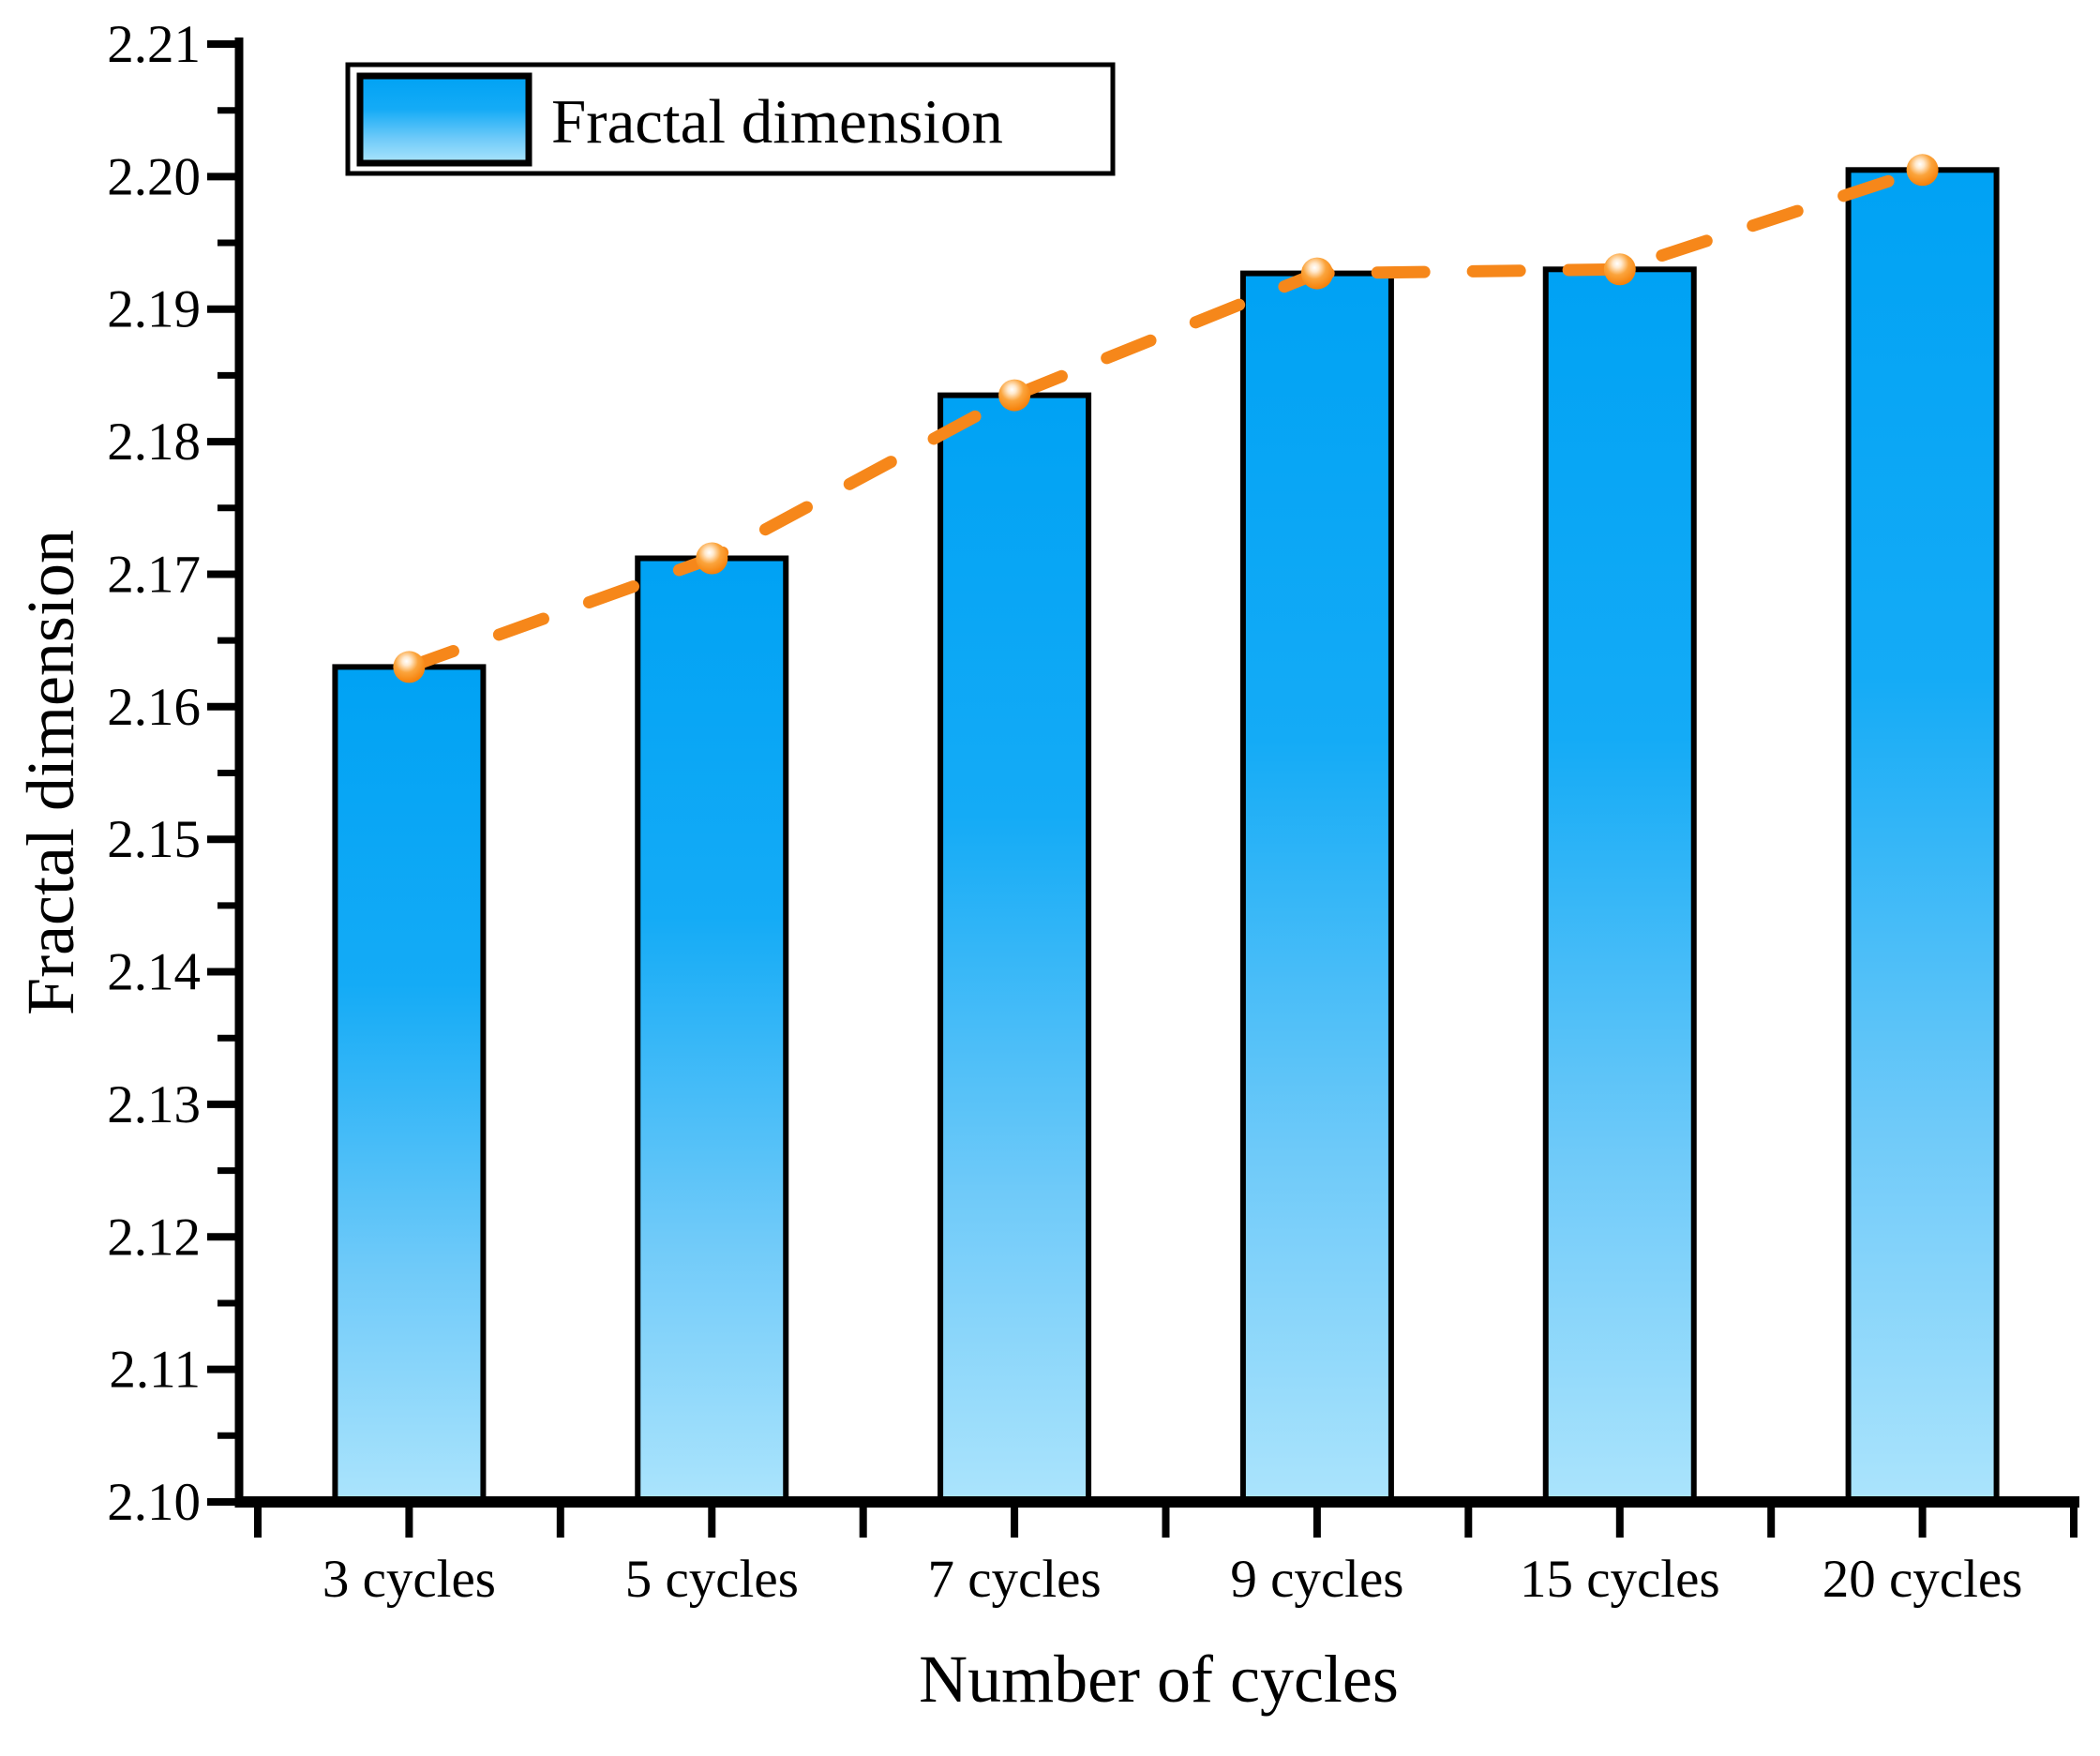 The height and width of the screenshot is (1756, 2100). I want to click on bar-20-cycles, so click(1922, 836).